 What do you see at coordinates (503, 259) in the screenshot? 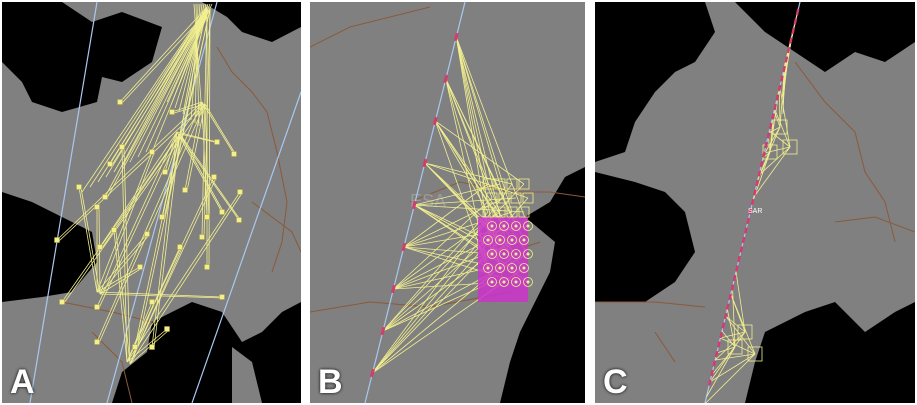
I see `coverage-area` at bounding box center [503, 259].